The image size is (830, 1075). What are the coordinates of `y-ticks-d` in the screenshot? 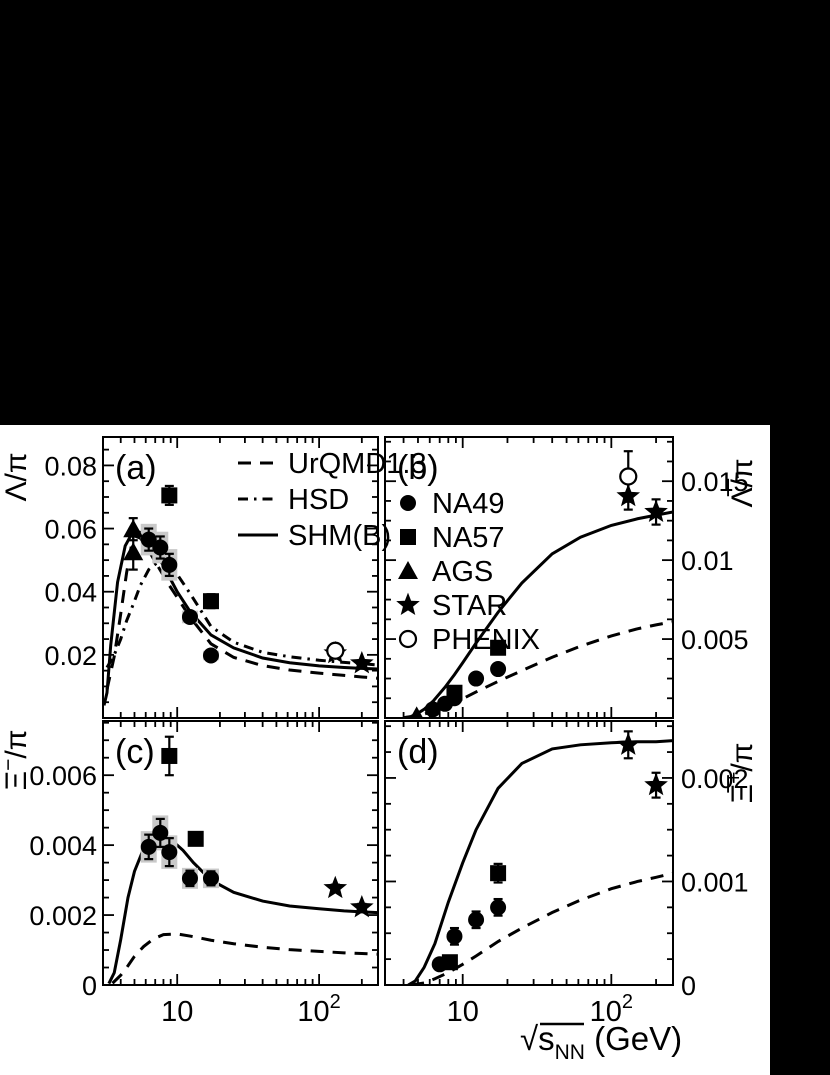 It's located at (529, 855).